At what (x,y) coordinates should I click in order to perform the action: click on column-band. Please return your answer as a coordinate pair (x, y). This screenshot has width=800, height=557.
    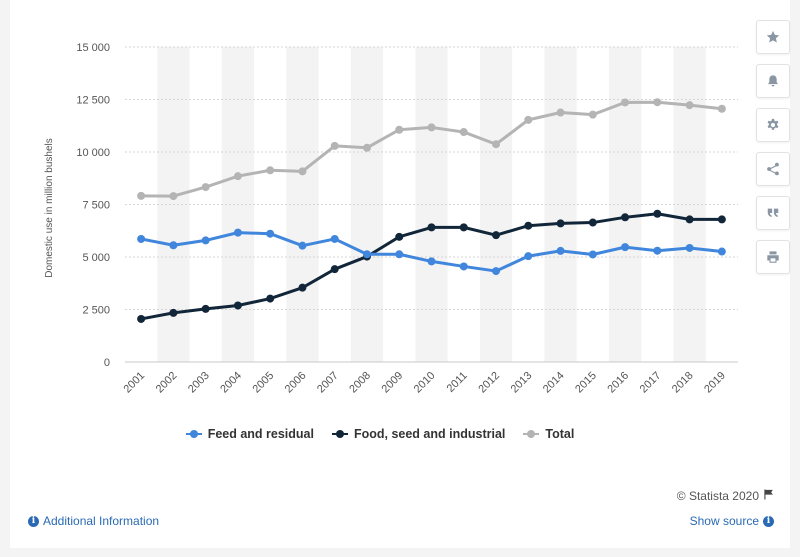
    Looking at the image, I should click on (496, 204).